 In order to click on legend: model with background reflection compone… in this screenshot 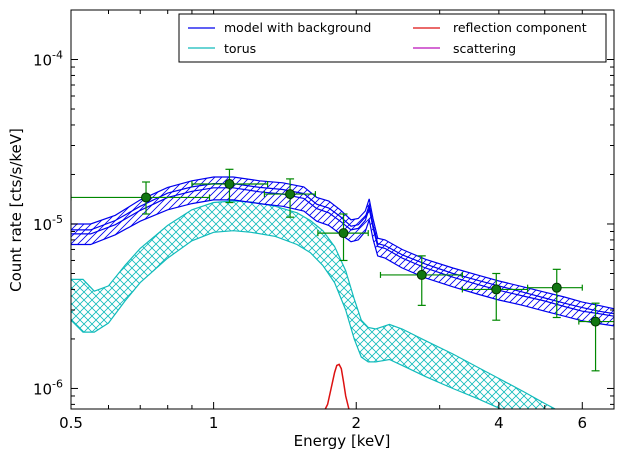, I will do `click(392, 38)`.